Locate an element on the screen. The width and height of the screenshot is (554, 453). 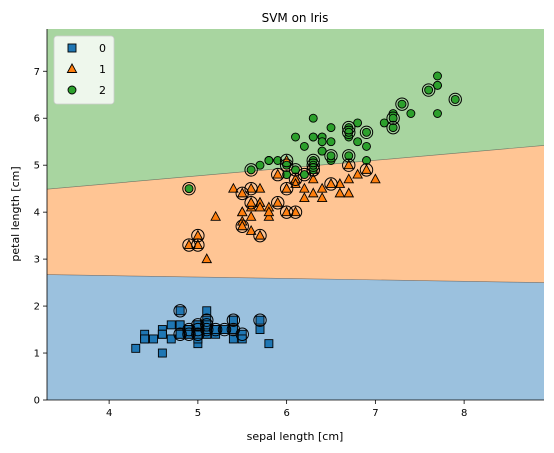
y-tick-label: 1 is located at coordinates (37, 354).